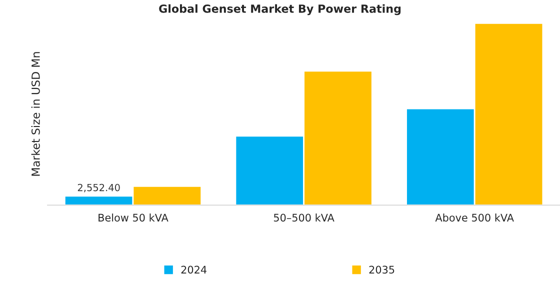  I want to click on x-tick-label: Below 50 kVA, so click(133, 218).